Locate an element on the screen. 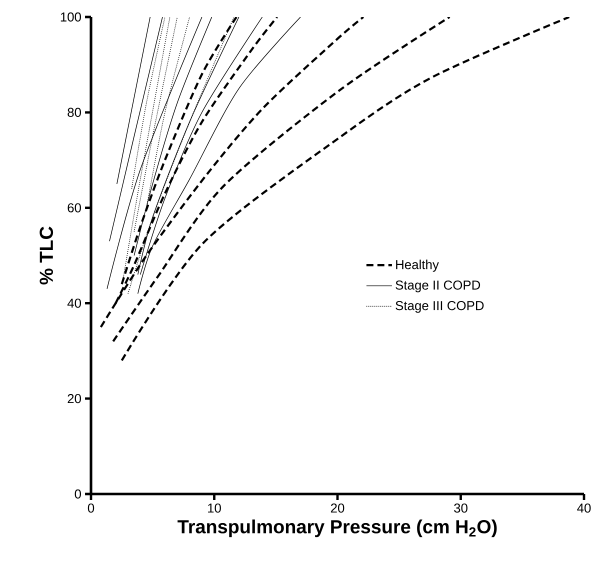  y-tick-label: 100 is located at coordinates (70, 17).